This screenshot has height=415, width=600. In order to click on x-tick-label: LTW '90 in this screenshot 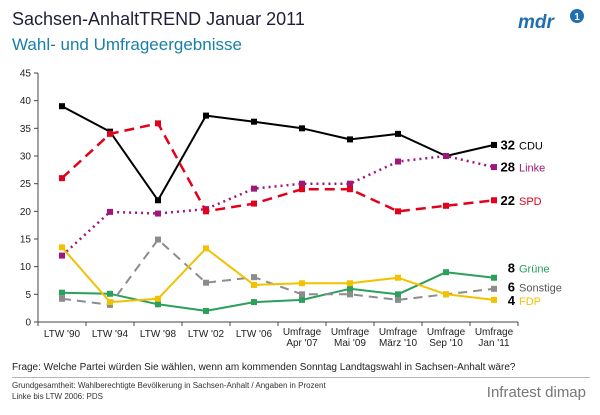, I will do `click(62, 334)`.